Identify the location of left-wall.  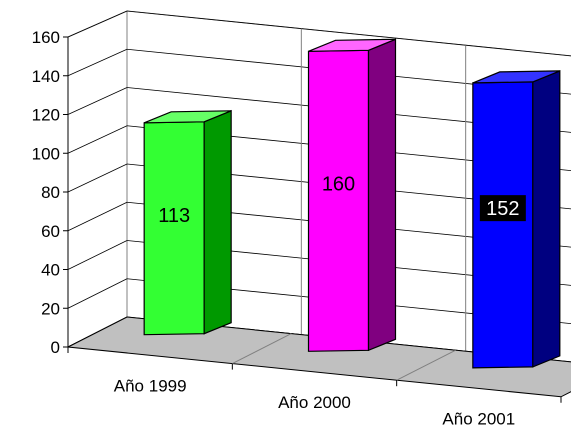
(97, 179).